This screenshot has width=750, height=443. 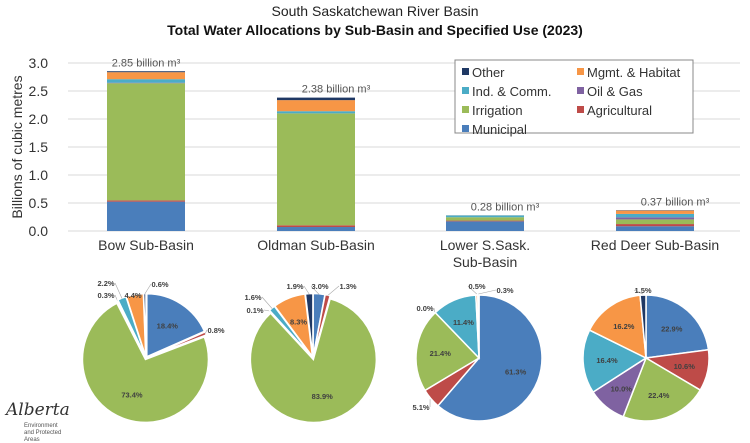 What do you see at coordinates (499, 129) in the screenshot?
I see `legend-label: Municipal` at bounding box center [499, 129].